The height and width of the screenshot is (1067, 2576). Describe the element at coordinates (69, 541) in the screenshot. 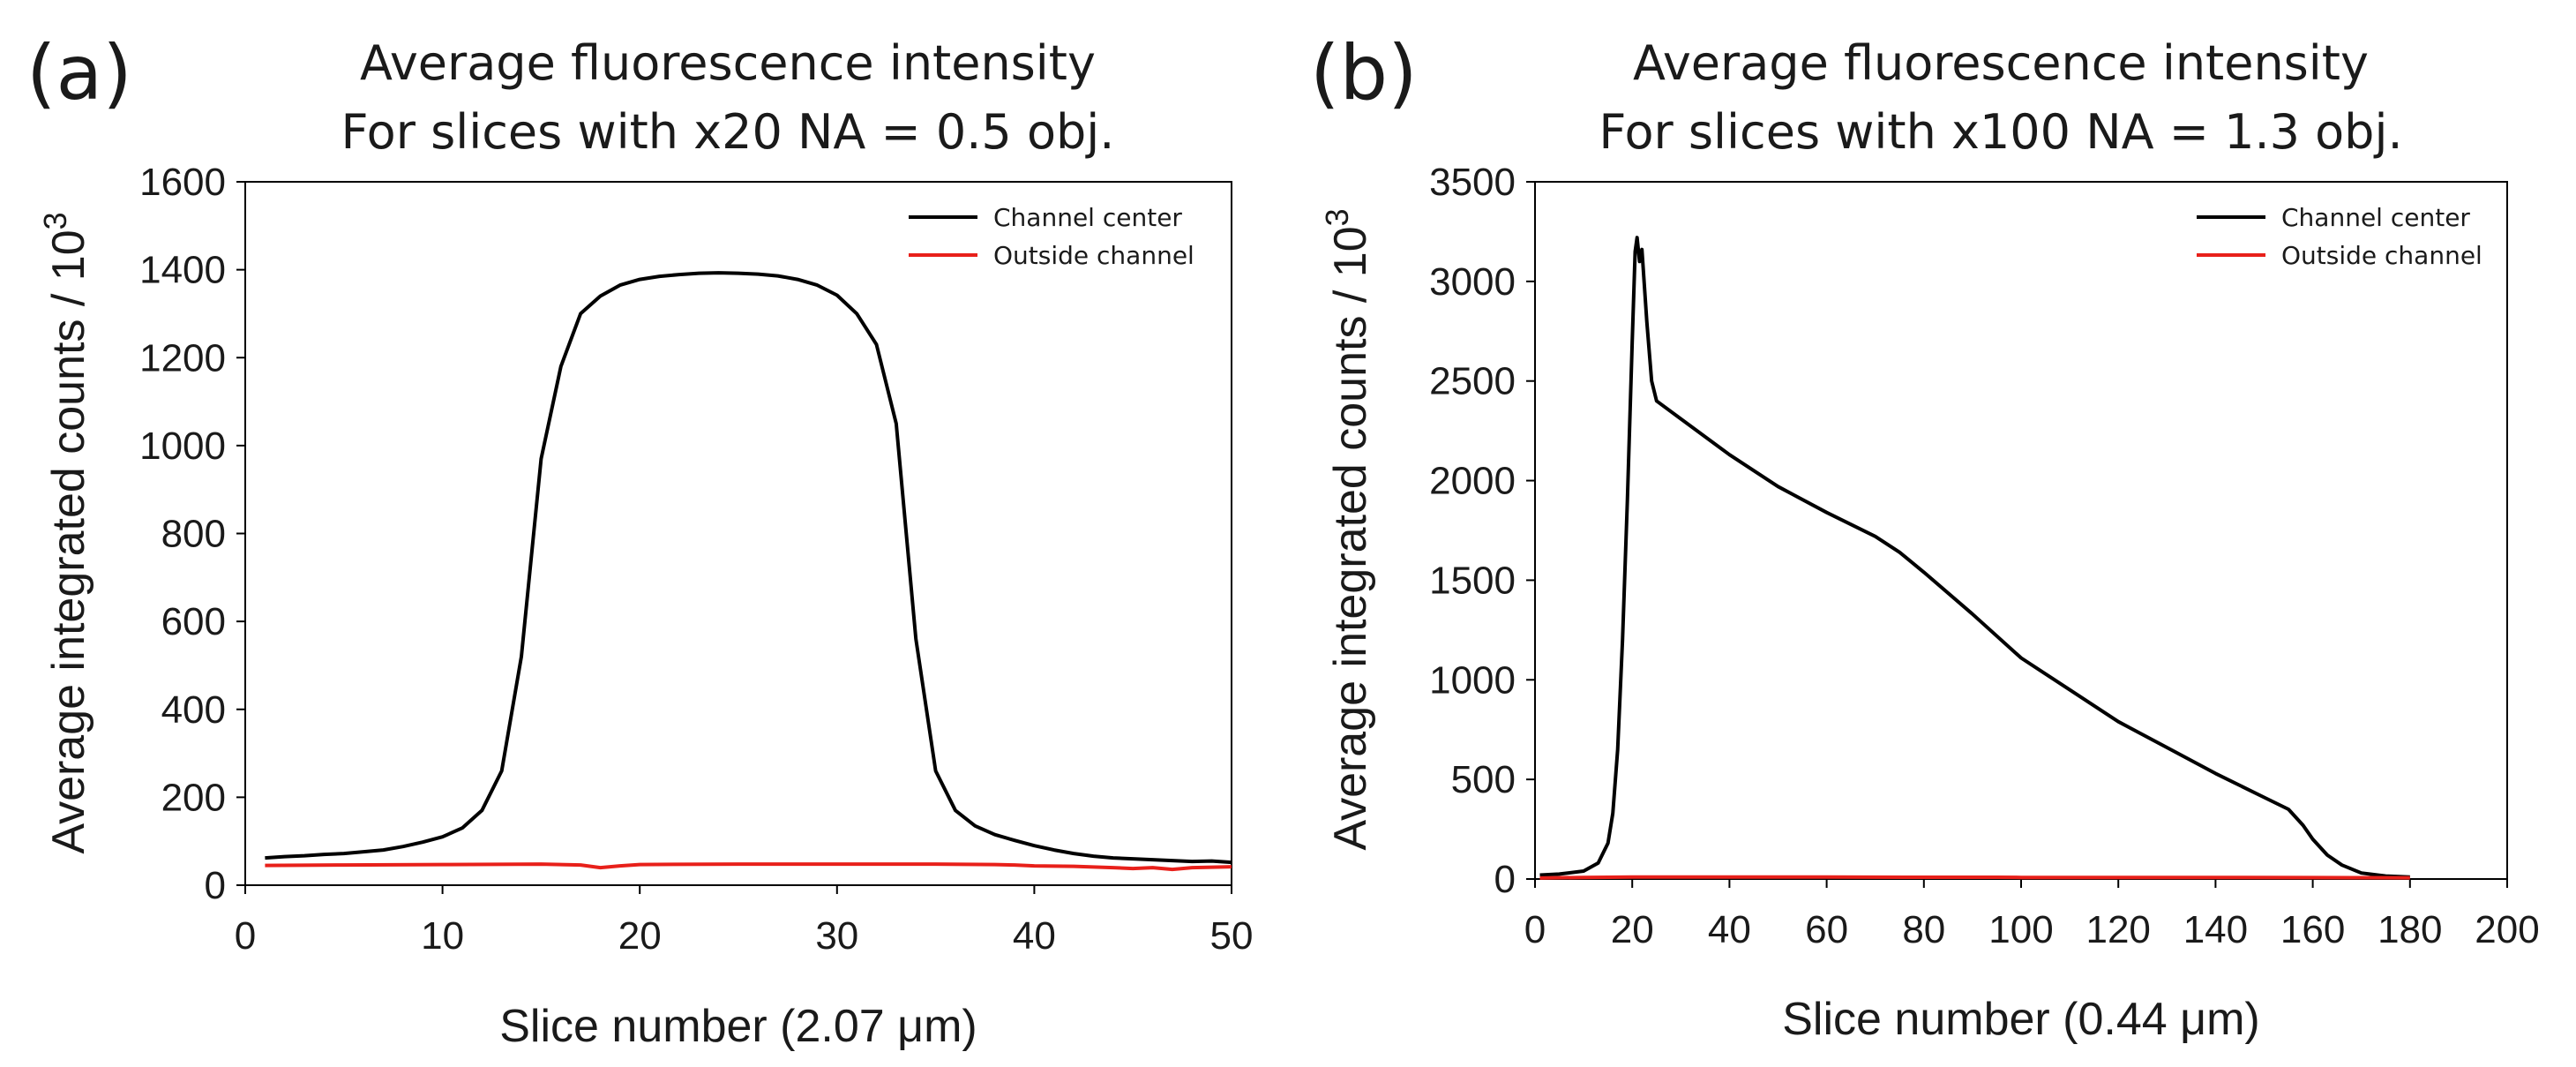

I see `panel-a-y-axis-label-text: Average integrated counts / 10` at that location.